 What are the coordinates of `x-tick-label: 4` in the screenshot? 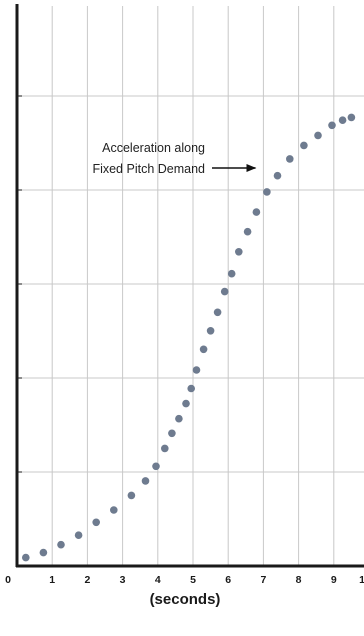 It's located at (158, 580).